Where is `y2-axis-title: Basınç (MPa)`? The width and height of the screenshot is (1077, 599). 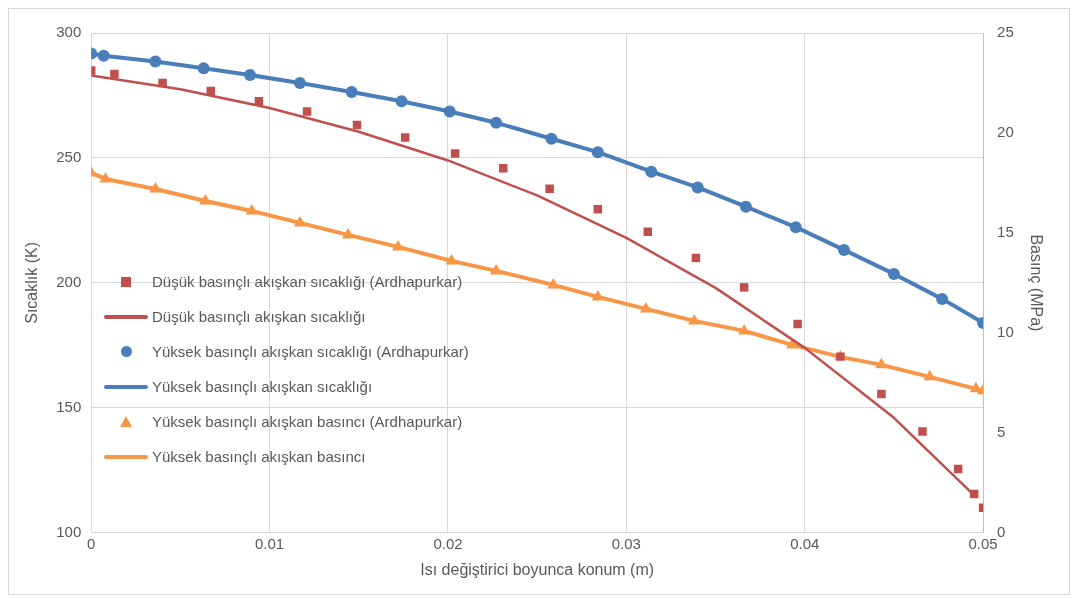 y2-axis-title: Basınç (MPa) is located at coordinates (1036, 283).